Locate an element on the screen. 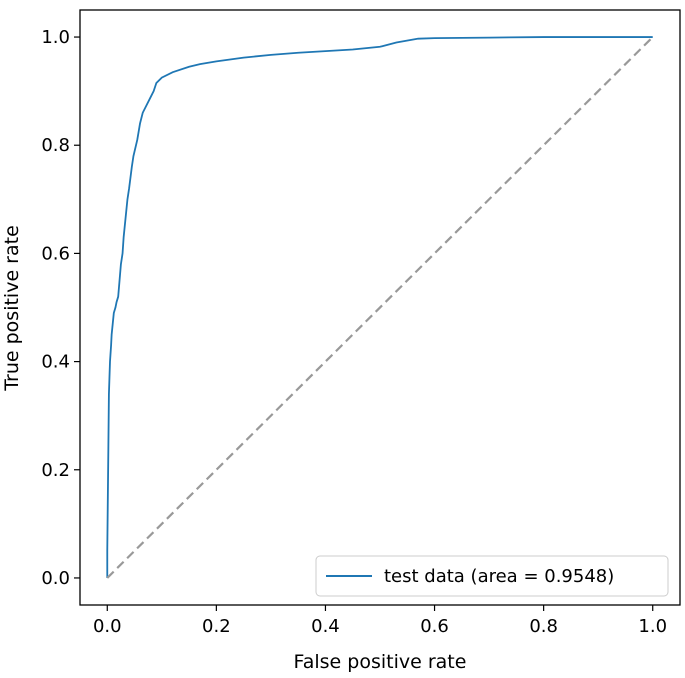 The height and width of the screenshot is (678, 685). y-tick-label: 0.8 is located at coordinates (55, 145).